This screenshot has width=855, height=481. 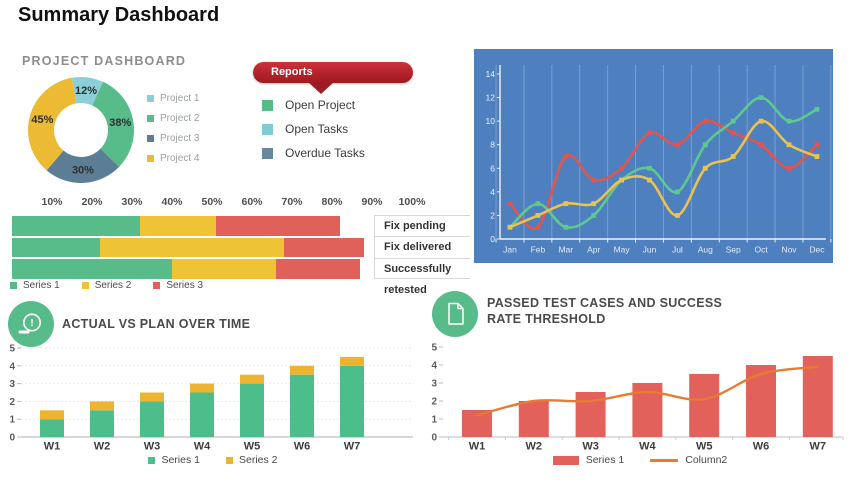 I want to click on reports-ribbon: Reports, so click(x=333, y=78).